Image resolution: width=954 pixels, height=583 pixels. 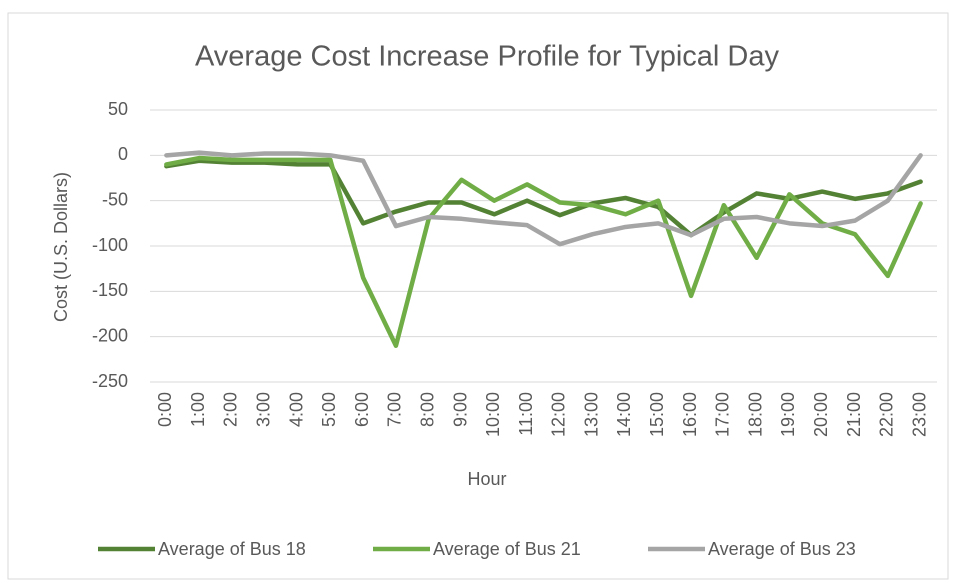 I want to click on x-tick-label: 15:00, so click(x=657, y=414).